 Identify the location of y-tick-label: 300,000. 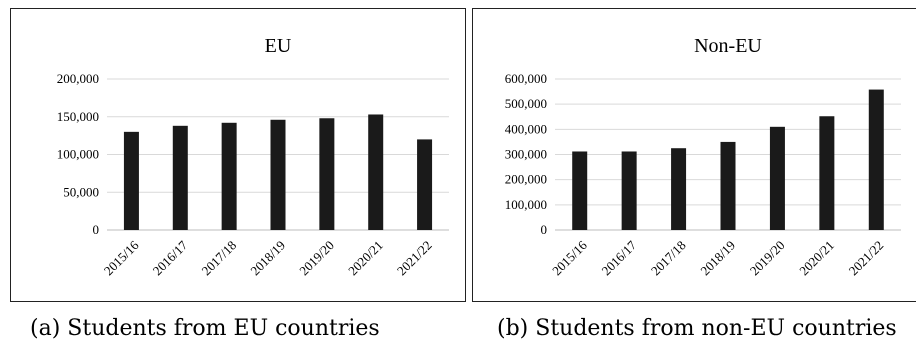
(526, 154).